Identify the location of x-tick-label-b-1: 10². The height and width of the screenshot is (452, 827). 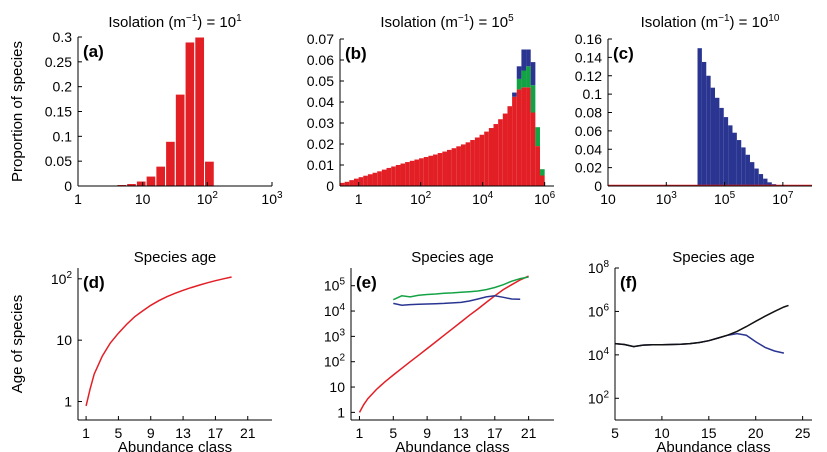
(421, 198).